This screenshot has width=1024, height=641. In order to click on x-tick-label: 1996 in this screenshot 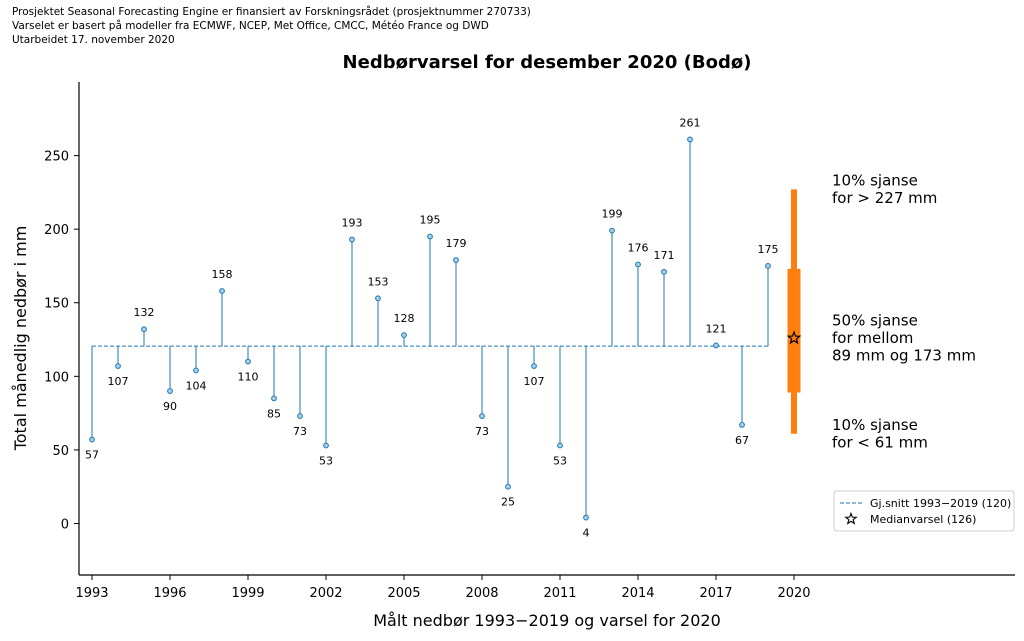, I will do `click(169, 593)`.